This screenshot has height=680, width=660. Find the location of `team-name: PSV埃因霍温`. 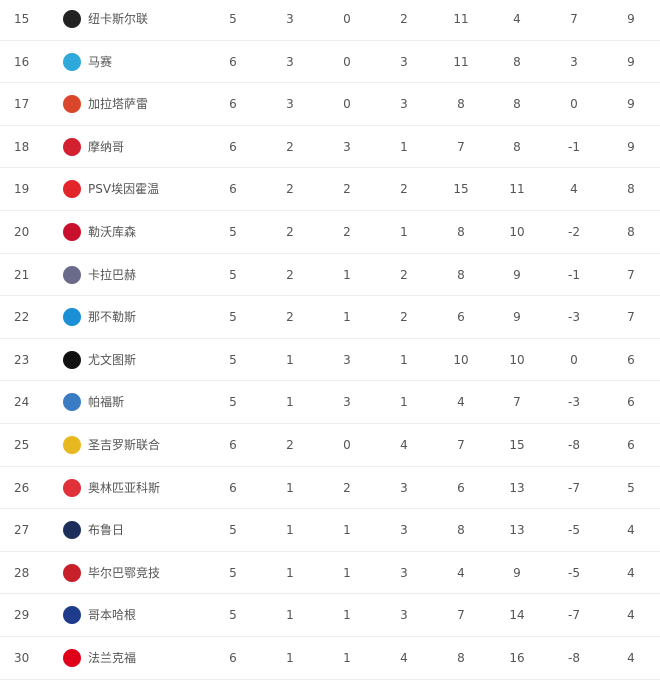

team-name: PSV埃因霍温 is located at coordinates (124, 189).